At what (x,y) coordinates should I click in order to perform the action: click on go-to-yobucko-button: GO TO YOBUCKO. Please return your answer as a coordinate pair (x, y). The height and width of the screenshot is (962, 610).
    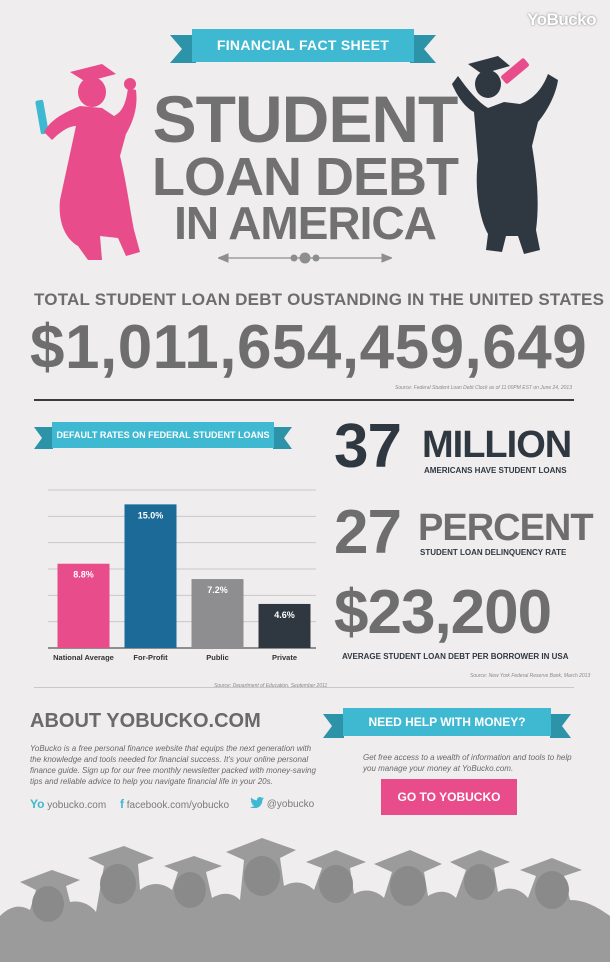
    Looking at the image, I should click on (449, 797).